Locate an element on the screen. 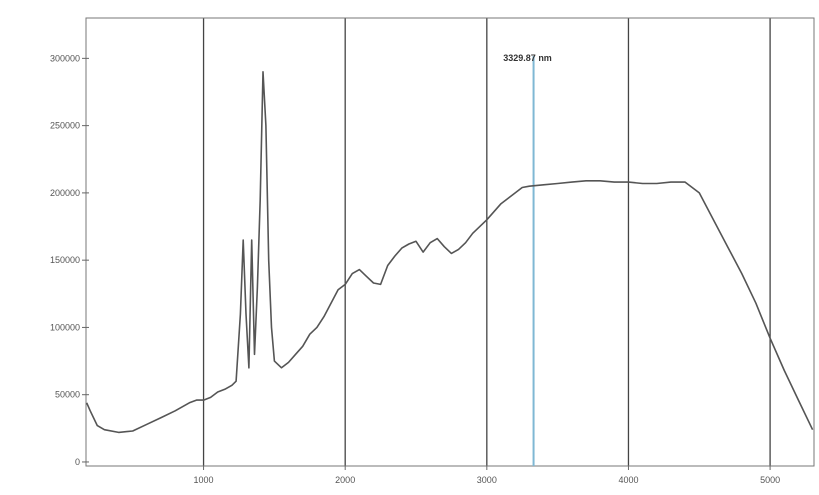  y-tick-label: 150000 is located at coordinates (65, 260).